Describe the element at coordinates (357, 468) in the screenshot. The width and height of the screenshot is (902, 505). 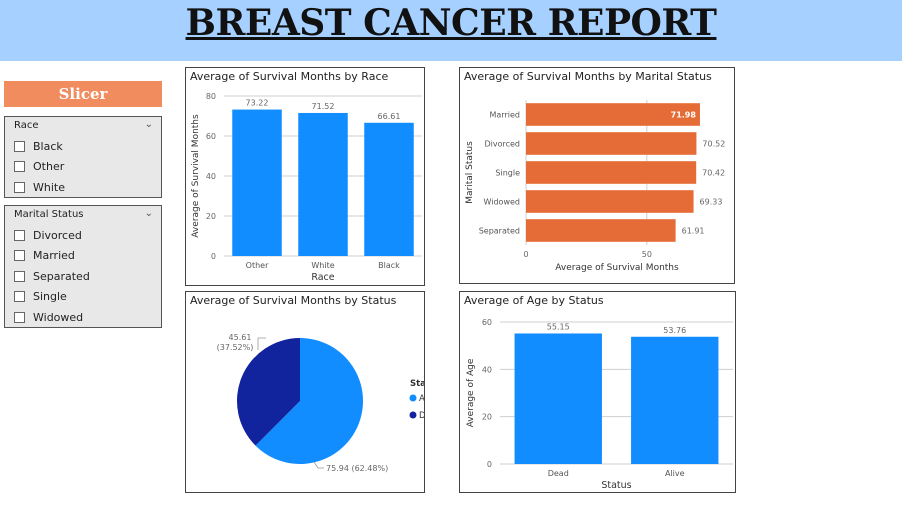
I see `data-label: 75.94 (62.48%)` at that location.